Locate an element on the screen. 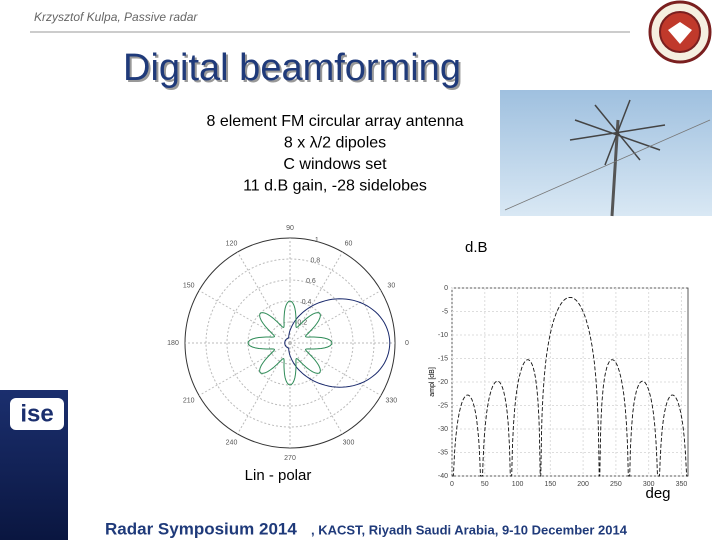  x-tick-label: 50 is located at coordinates (485, 484).